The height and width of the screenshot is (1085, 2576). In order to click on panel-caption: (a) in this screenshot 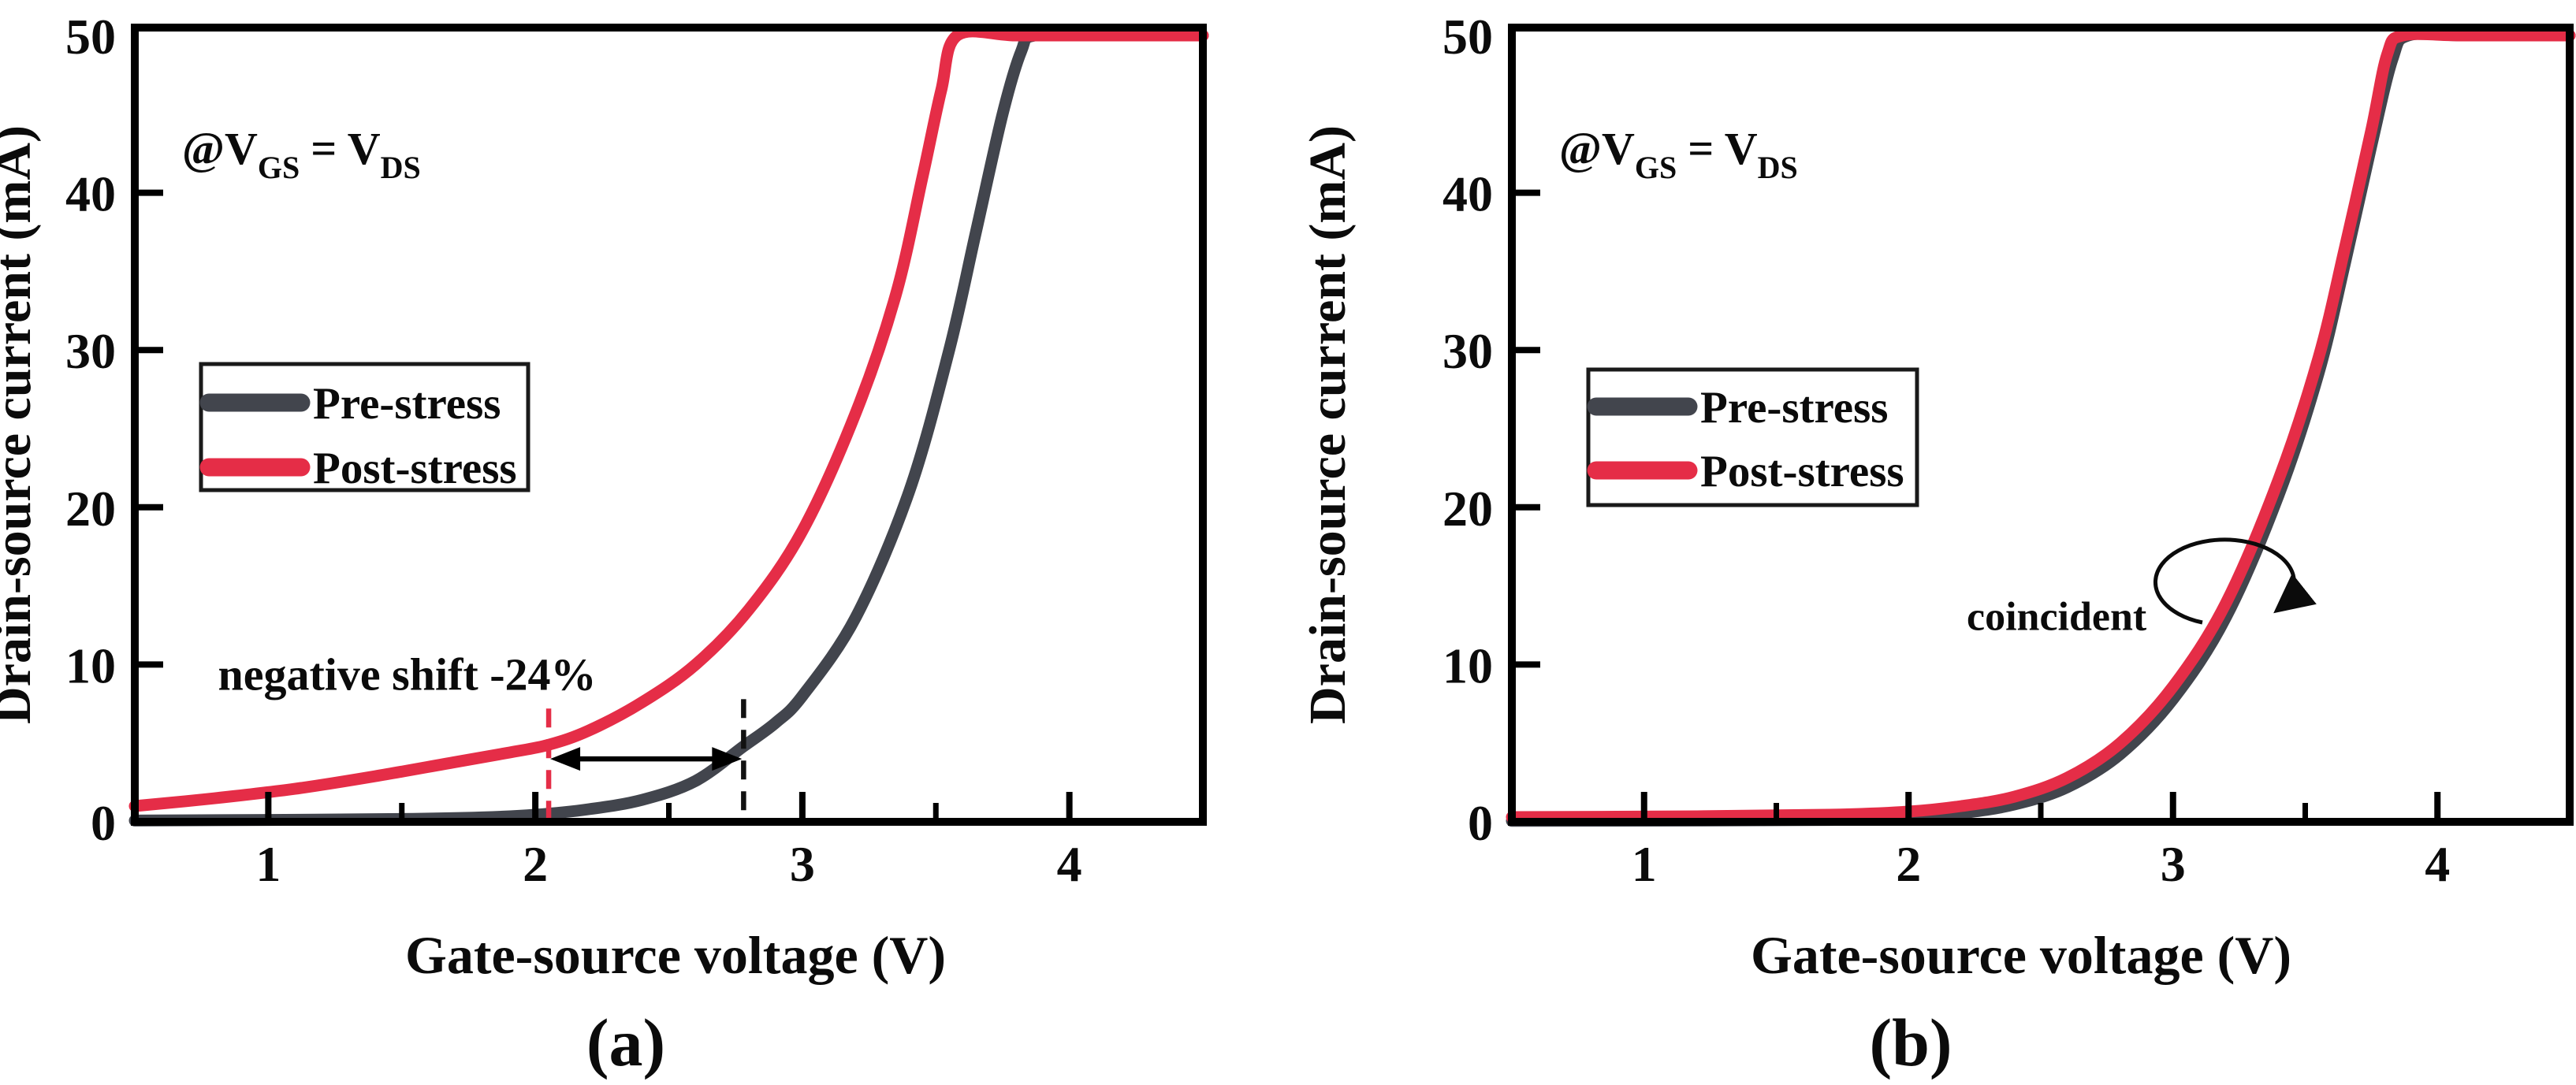, I will do `click(625, 1042)`.